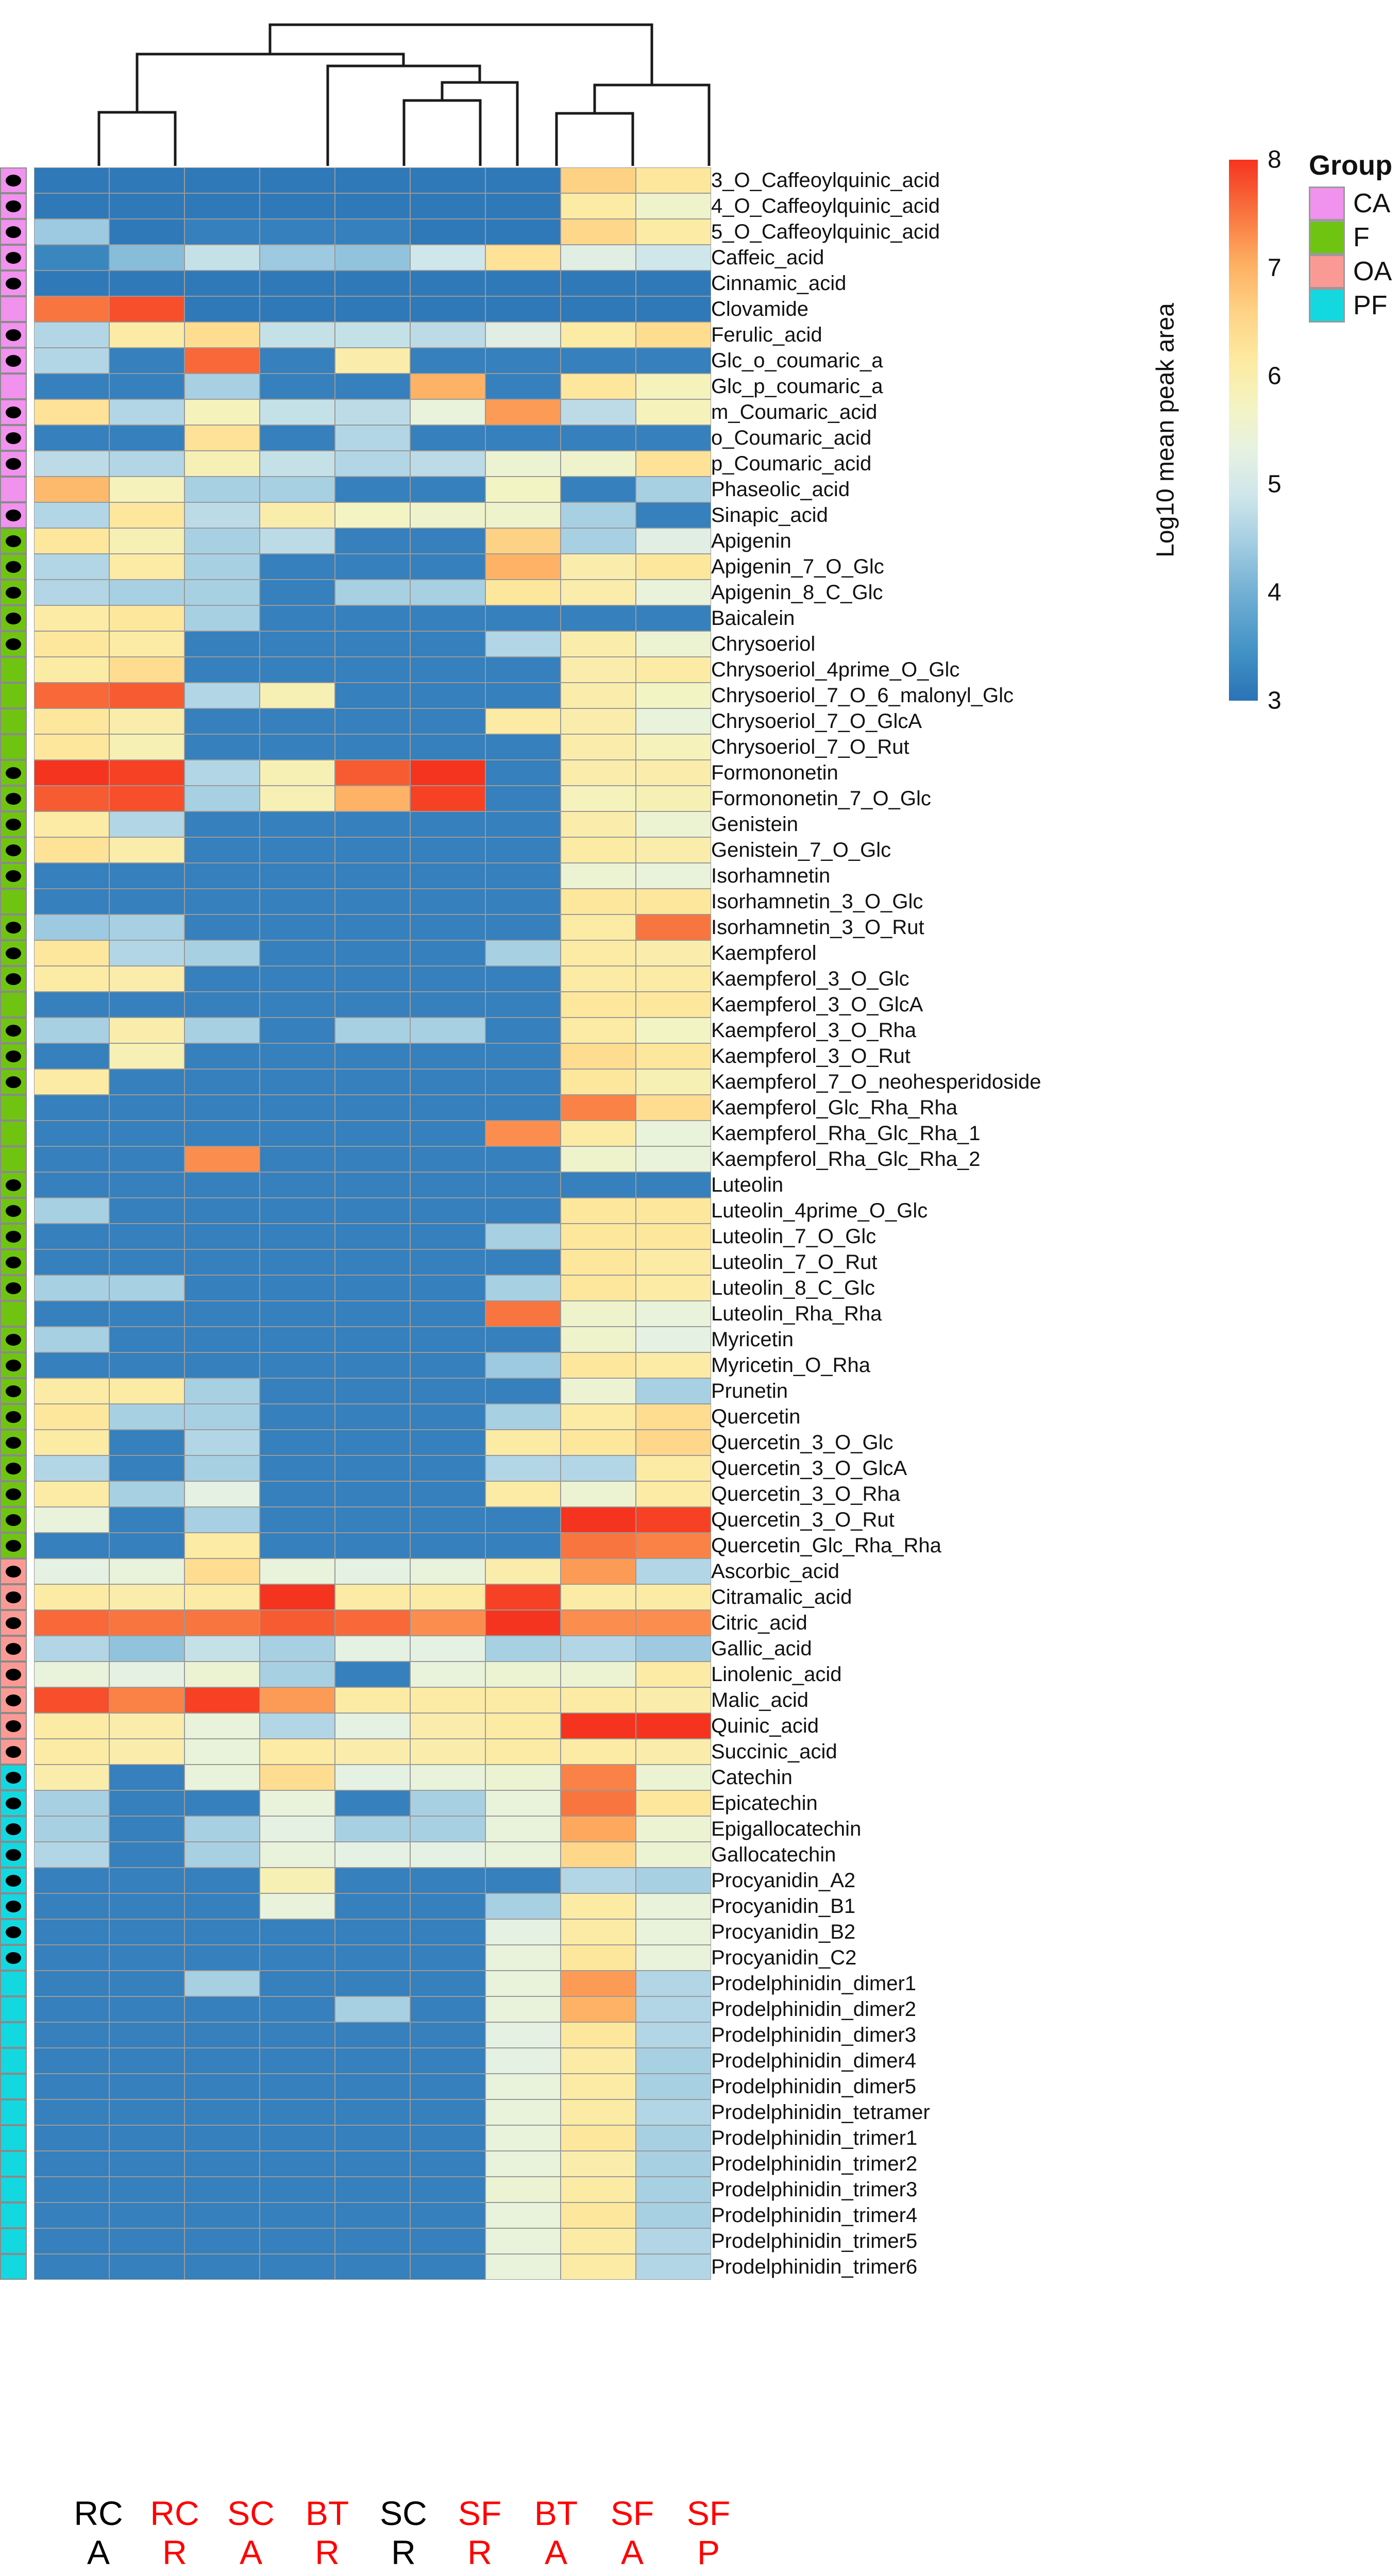  What do you see at coordinates (1350, 204) in the screenshot?
I see `group-legend-item: CA` at bounding box center [1350, 204].